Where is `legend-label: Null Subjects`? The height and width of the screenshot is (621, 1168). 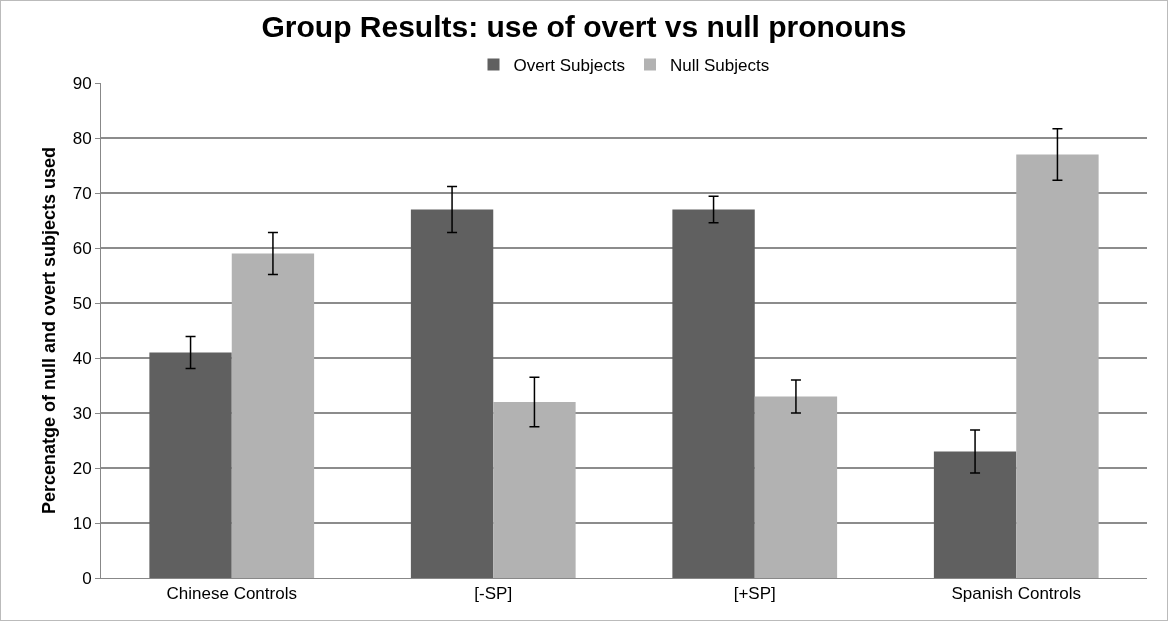
legend-label: Null Subjects is located at coordinates (720, 66).